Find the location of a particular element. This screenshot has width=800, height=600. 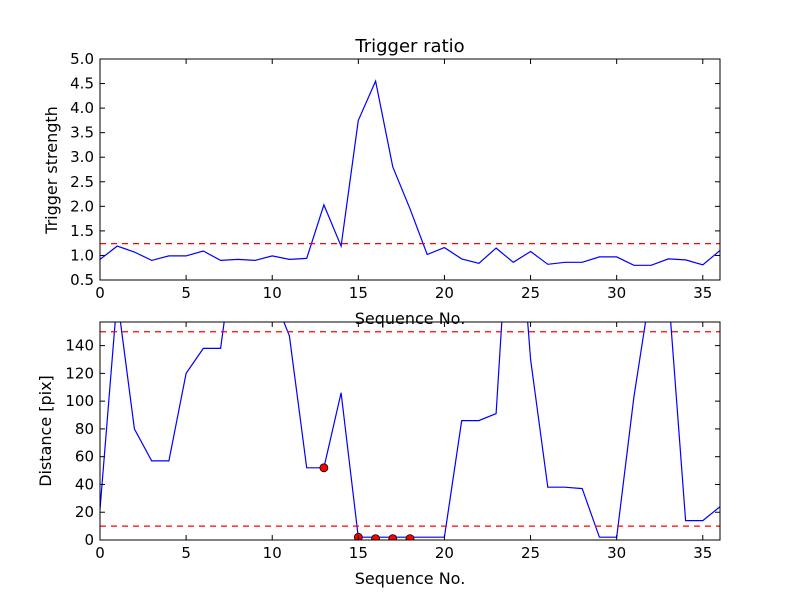

y-tick-label: 140 is located at coordinates (79, 346).